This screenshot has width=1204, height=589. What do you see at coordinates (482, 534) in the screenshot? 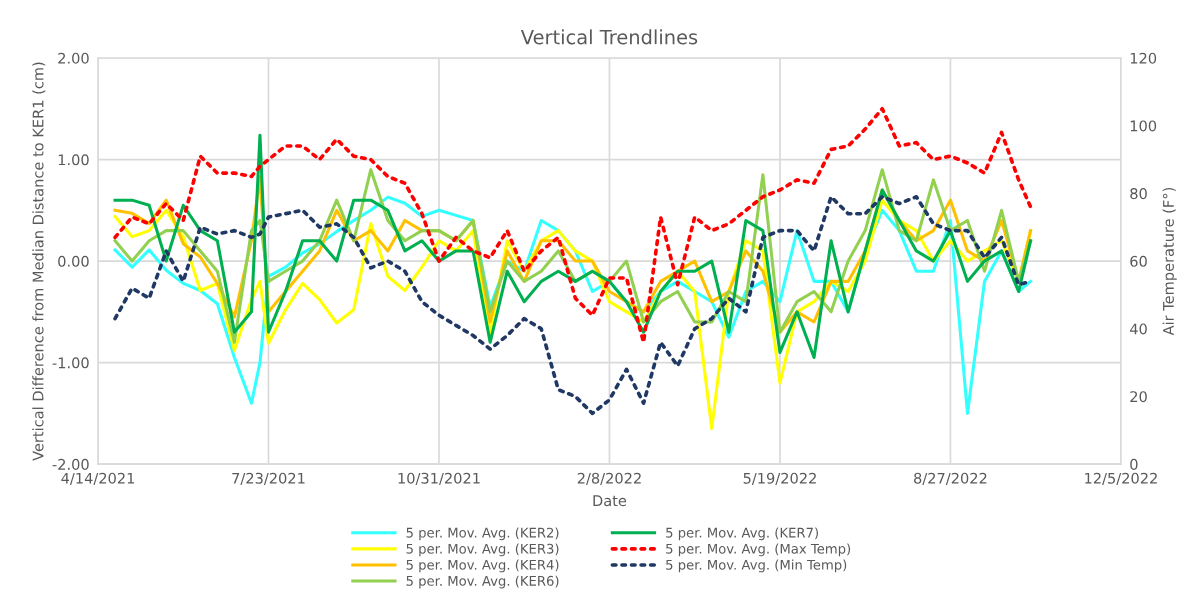
I see `legend-label: 5 per. Mov. Avg. (KER2)` at bounding box center [482, 534].